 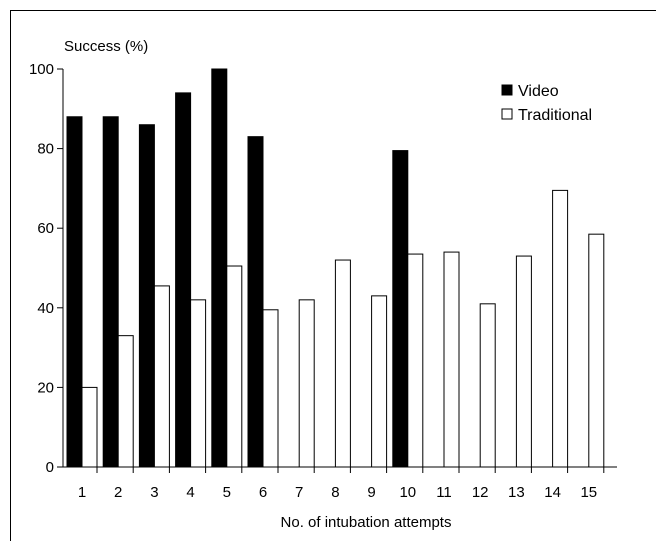 What do you see at coordinates (118, 492) in the screenshot?
I see `x-tick-label: 2` at bounding box center [118, 492].